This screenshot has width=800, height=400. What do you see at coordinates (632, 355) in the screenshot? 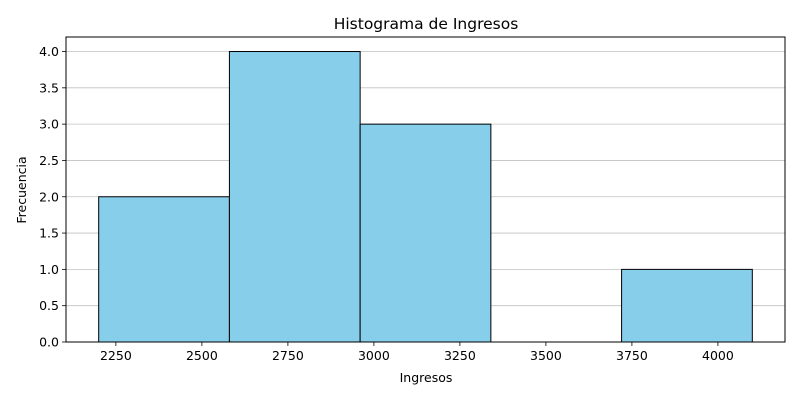
I see `x-tick-label: 3750` at bounding box center [632, 355].